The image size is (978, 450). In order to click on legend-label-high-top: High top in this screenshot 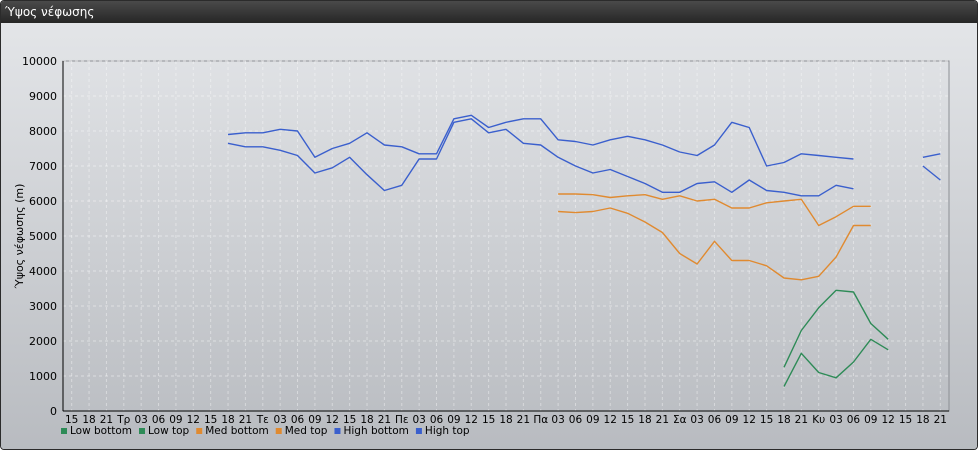, I will do `click(447, 431)`.